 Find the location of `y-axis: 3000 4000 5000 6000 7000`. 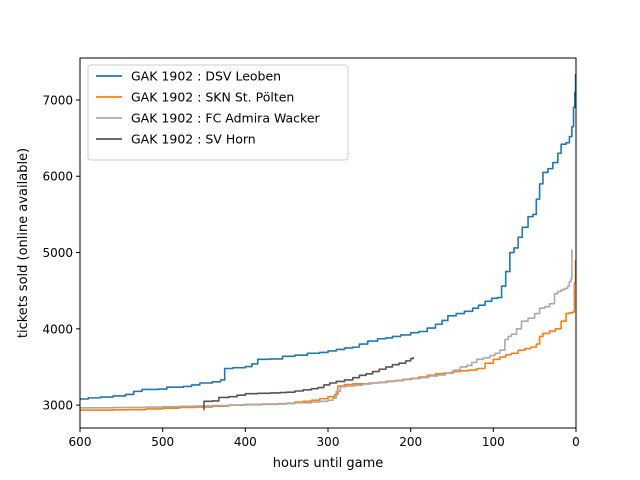

y-axis: 3000 4000 5000 6000 7000 is located at coordinates (61, 253).